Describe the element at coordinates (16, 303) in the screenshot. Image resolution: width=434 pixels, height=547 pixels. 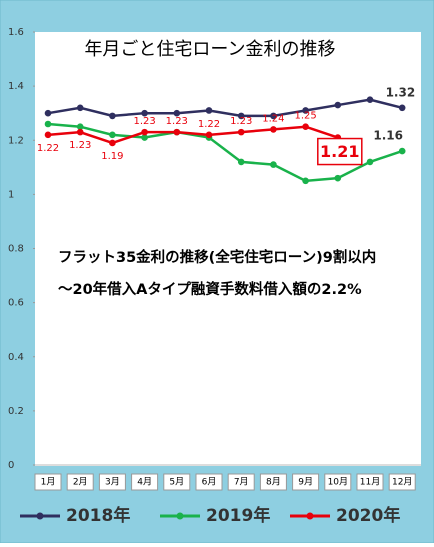
I see `y-tick-label: 0.6` at that location.